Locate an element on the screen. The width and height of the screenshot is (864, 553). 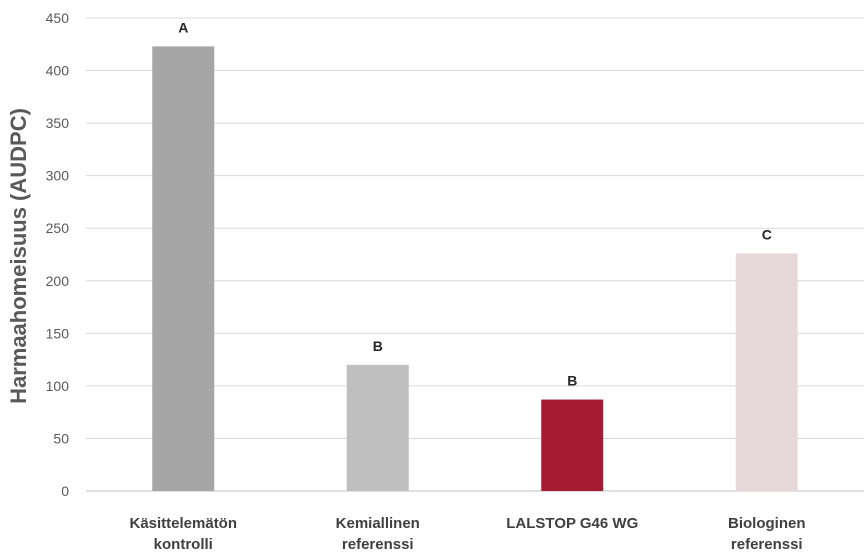
data-label: C is located at coordinates (767, 234).